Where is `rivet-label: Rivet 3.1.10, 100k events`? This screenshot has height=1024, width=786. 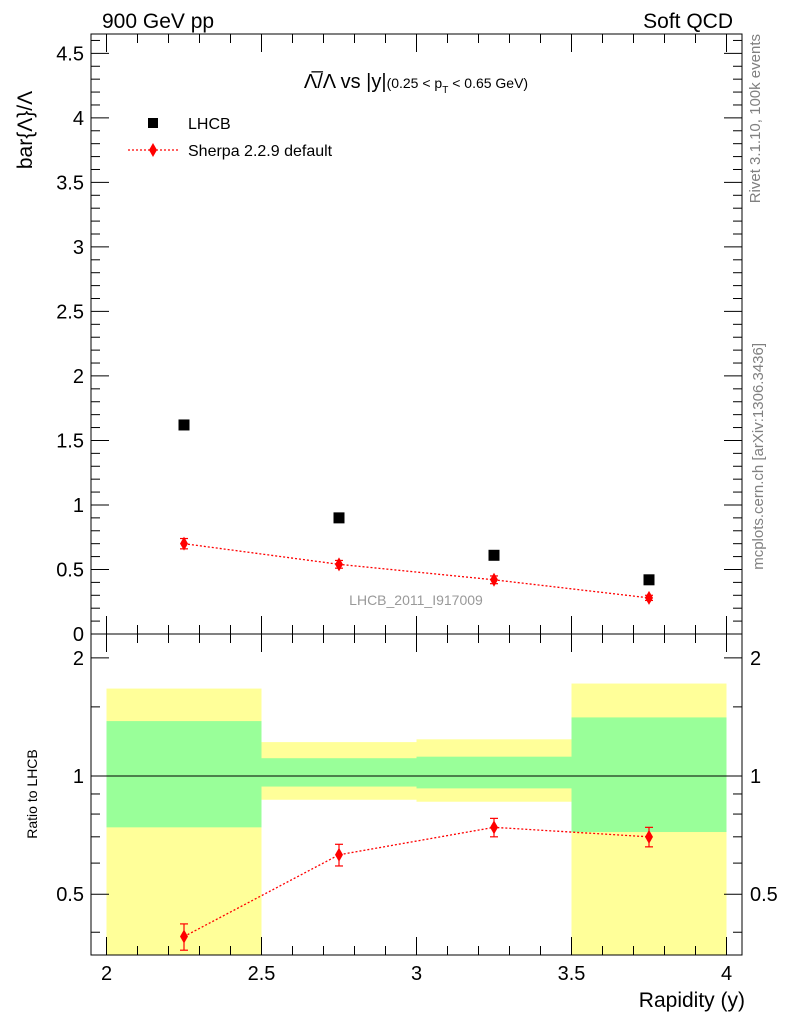
rivet-label: Rivet 3.1.10, 100k events is located at coordinates (755, 118).